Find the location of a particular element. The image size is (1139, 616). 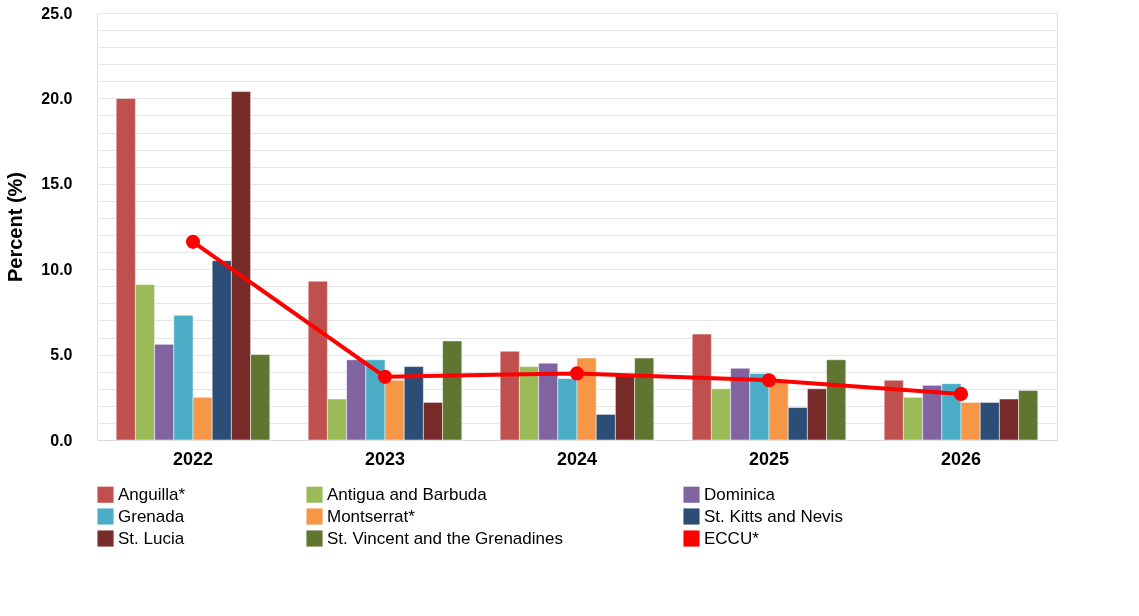

y-tick-label: 10.0 is located at coordinates (57, 269).